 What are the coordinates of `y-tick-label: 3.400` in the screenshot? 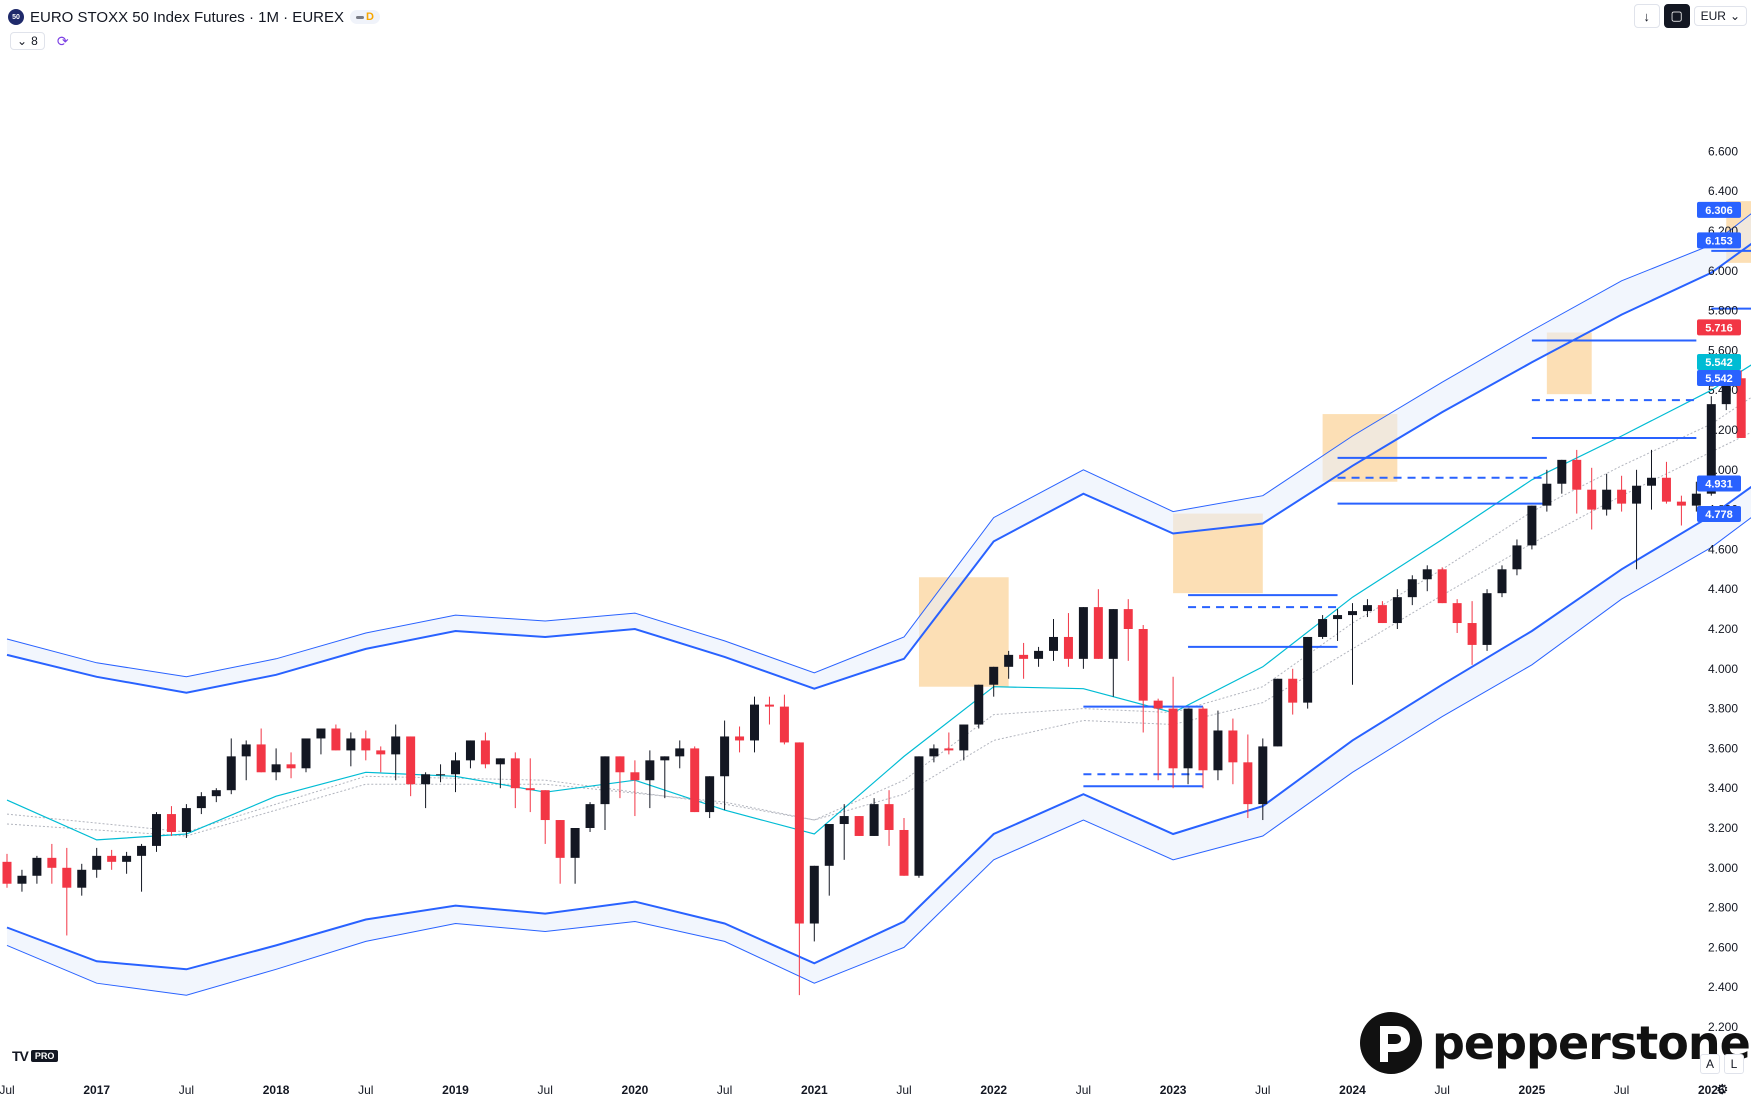 It's located at (1723, 788).